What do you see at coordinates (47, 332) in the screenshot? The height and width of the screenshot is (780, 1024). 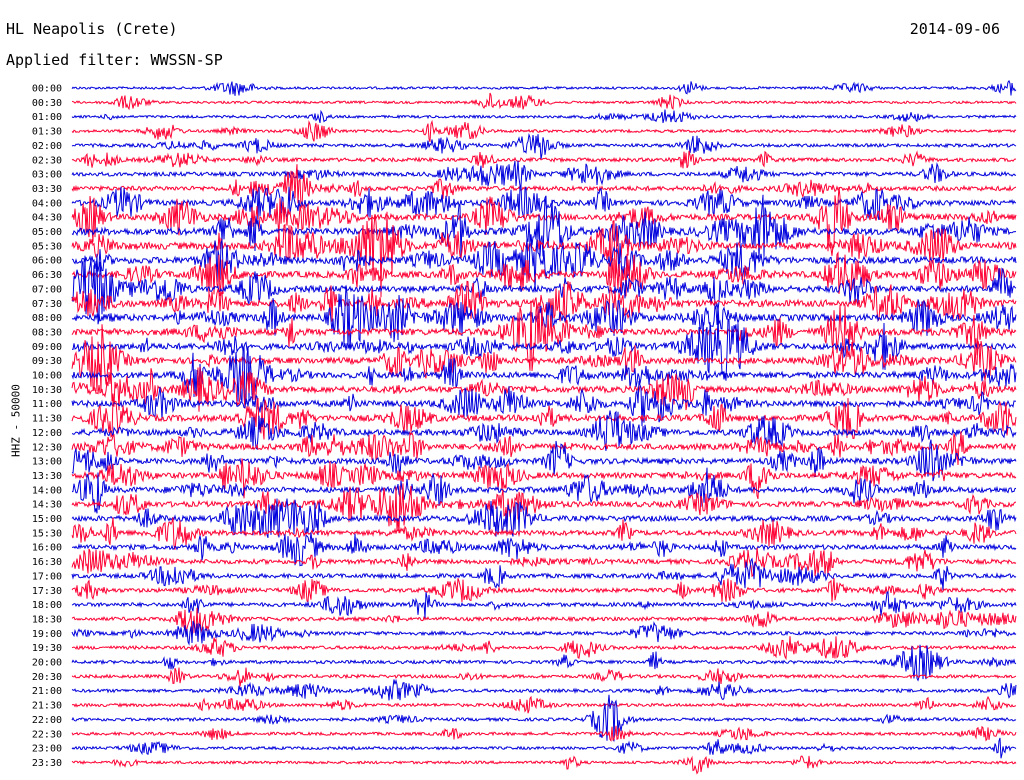 I see `time-tick-label: 08:30` at bounding box center [47, 332].